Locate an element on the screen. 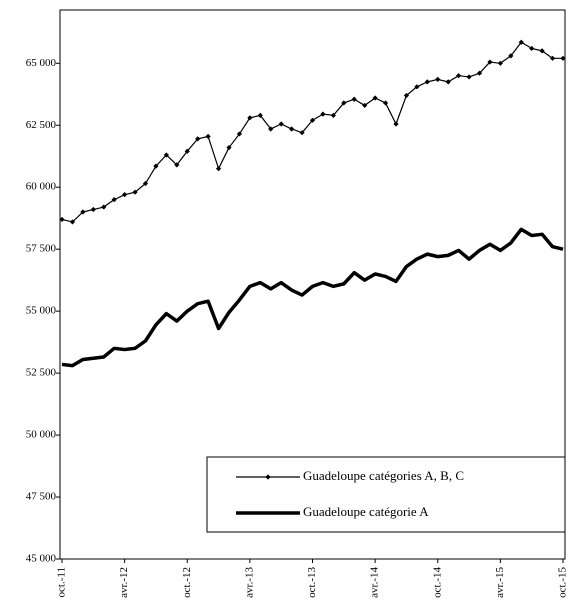 The height and width of the screenshot is (614, 568). y-tick-label: 47 500 is located at coordinates (41, 497).